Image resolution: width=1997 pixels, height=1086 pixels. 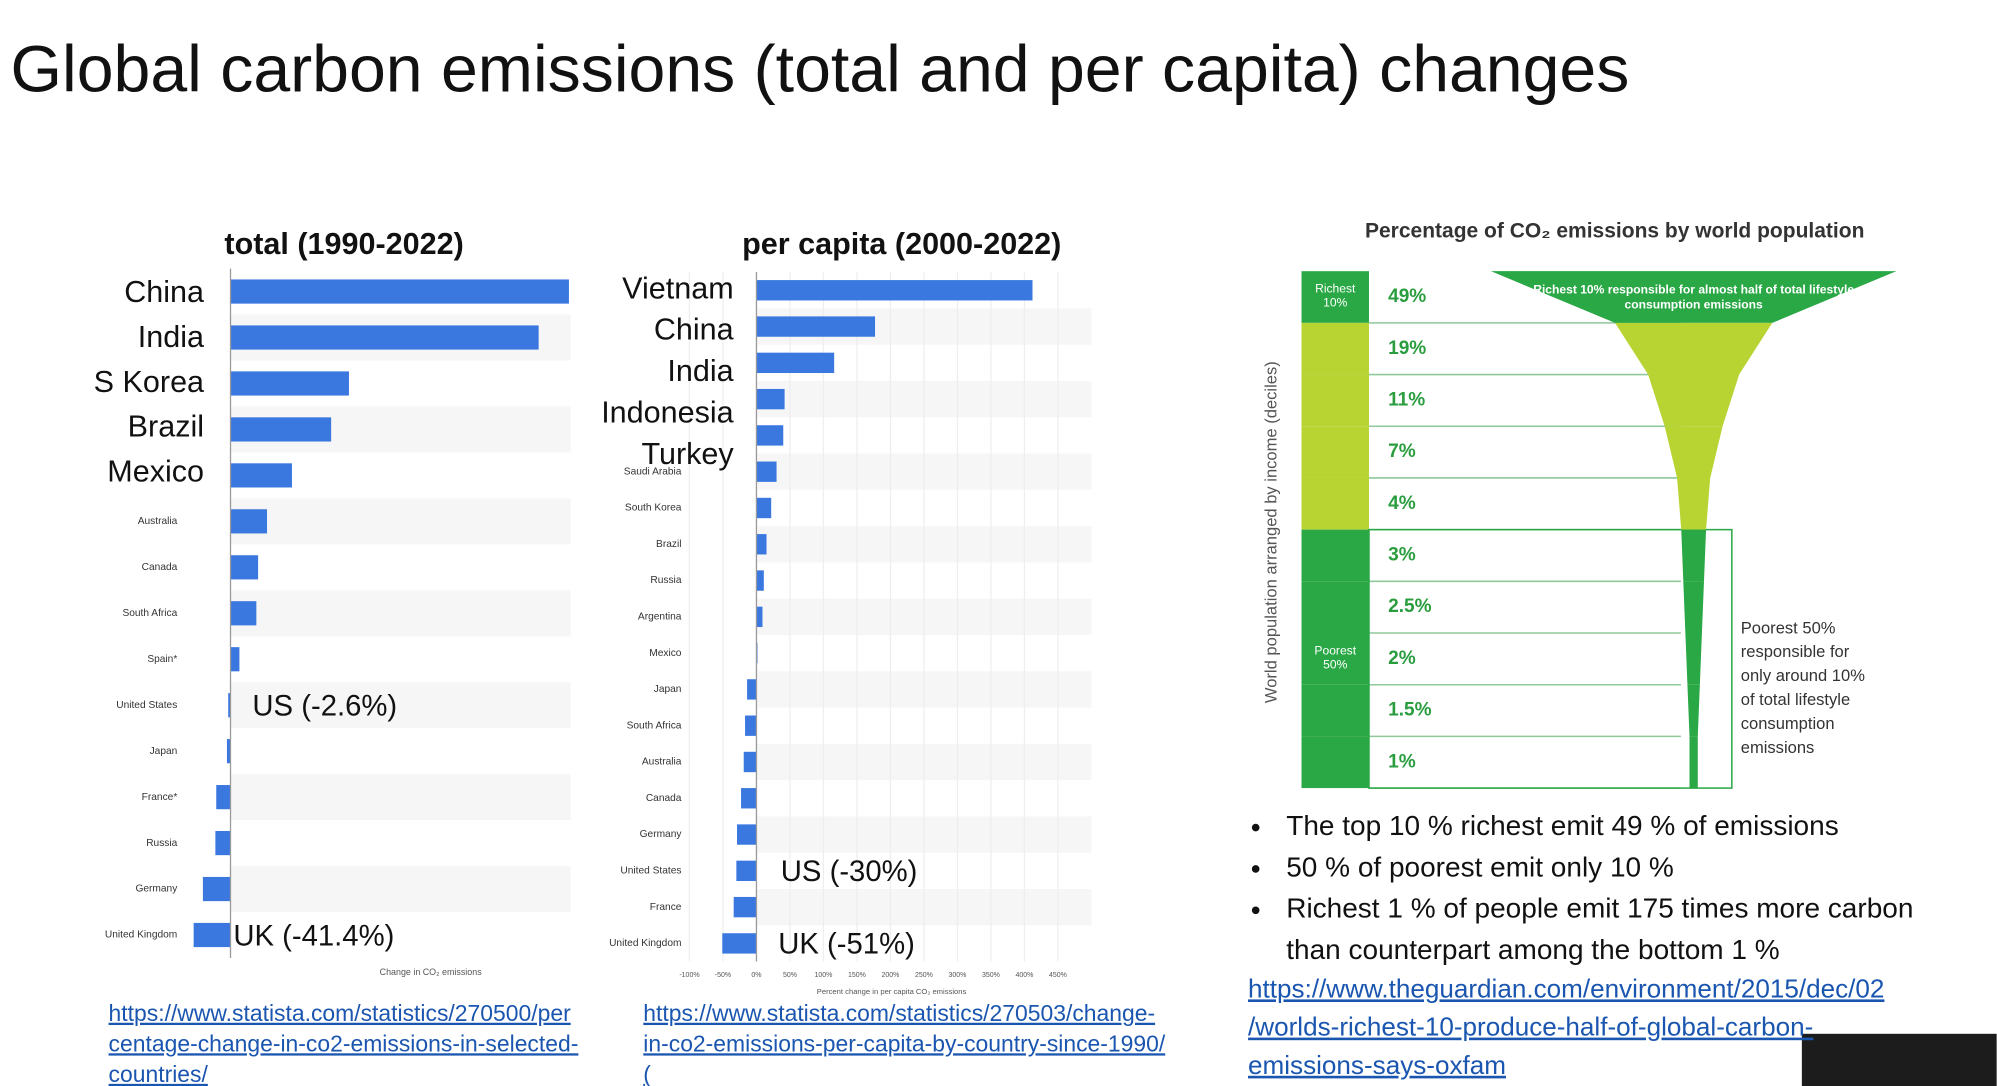 What do you see at coordinates (1335, 303) in the screenshot?
I see `group-label: 10%` at bounding box center [1335, 303].